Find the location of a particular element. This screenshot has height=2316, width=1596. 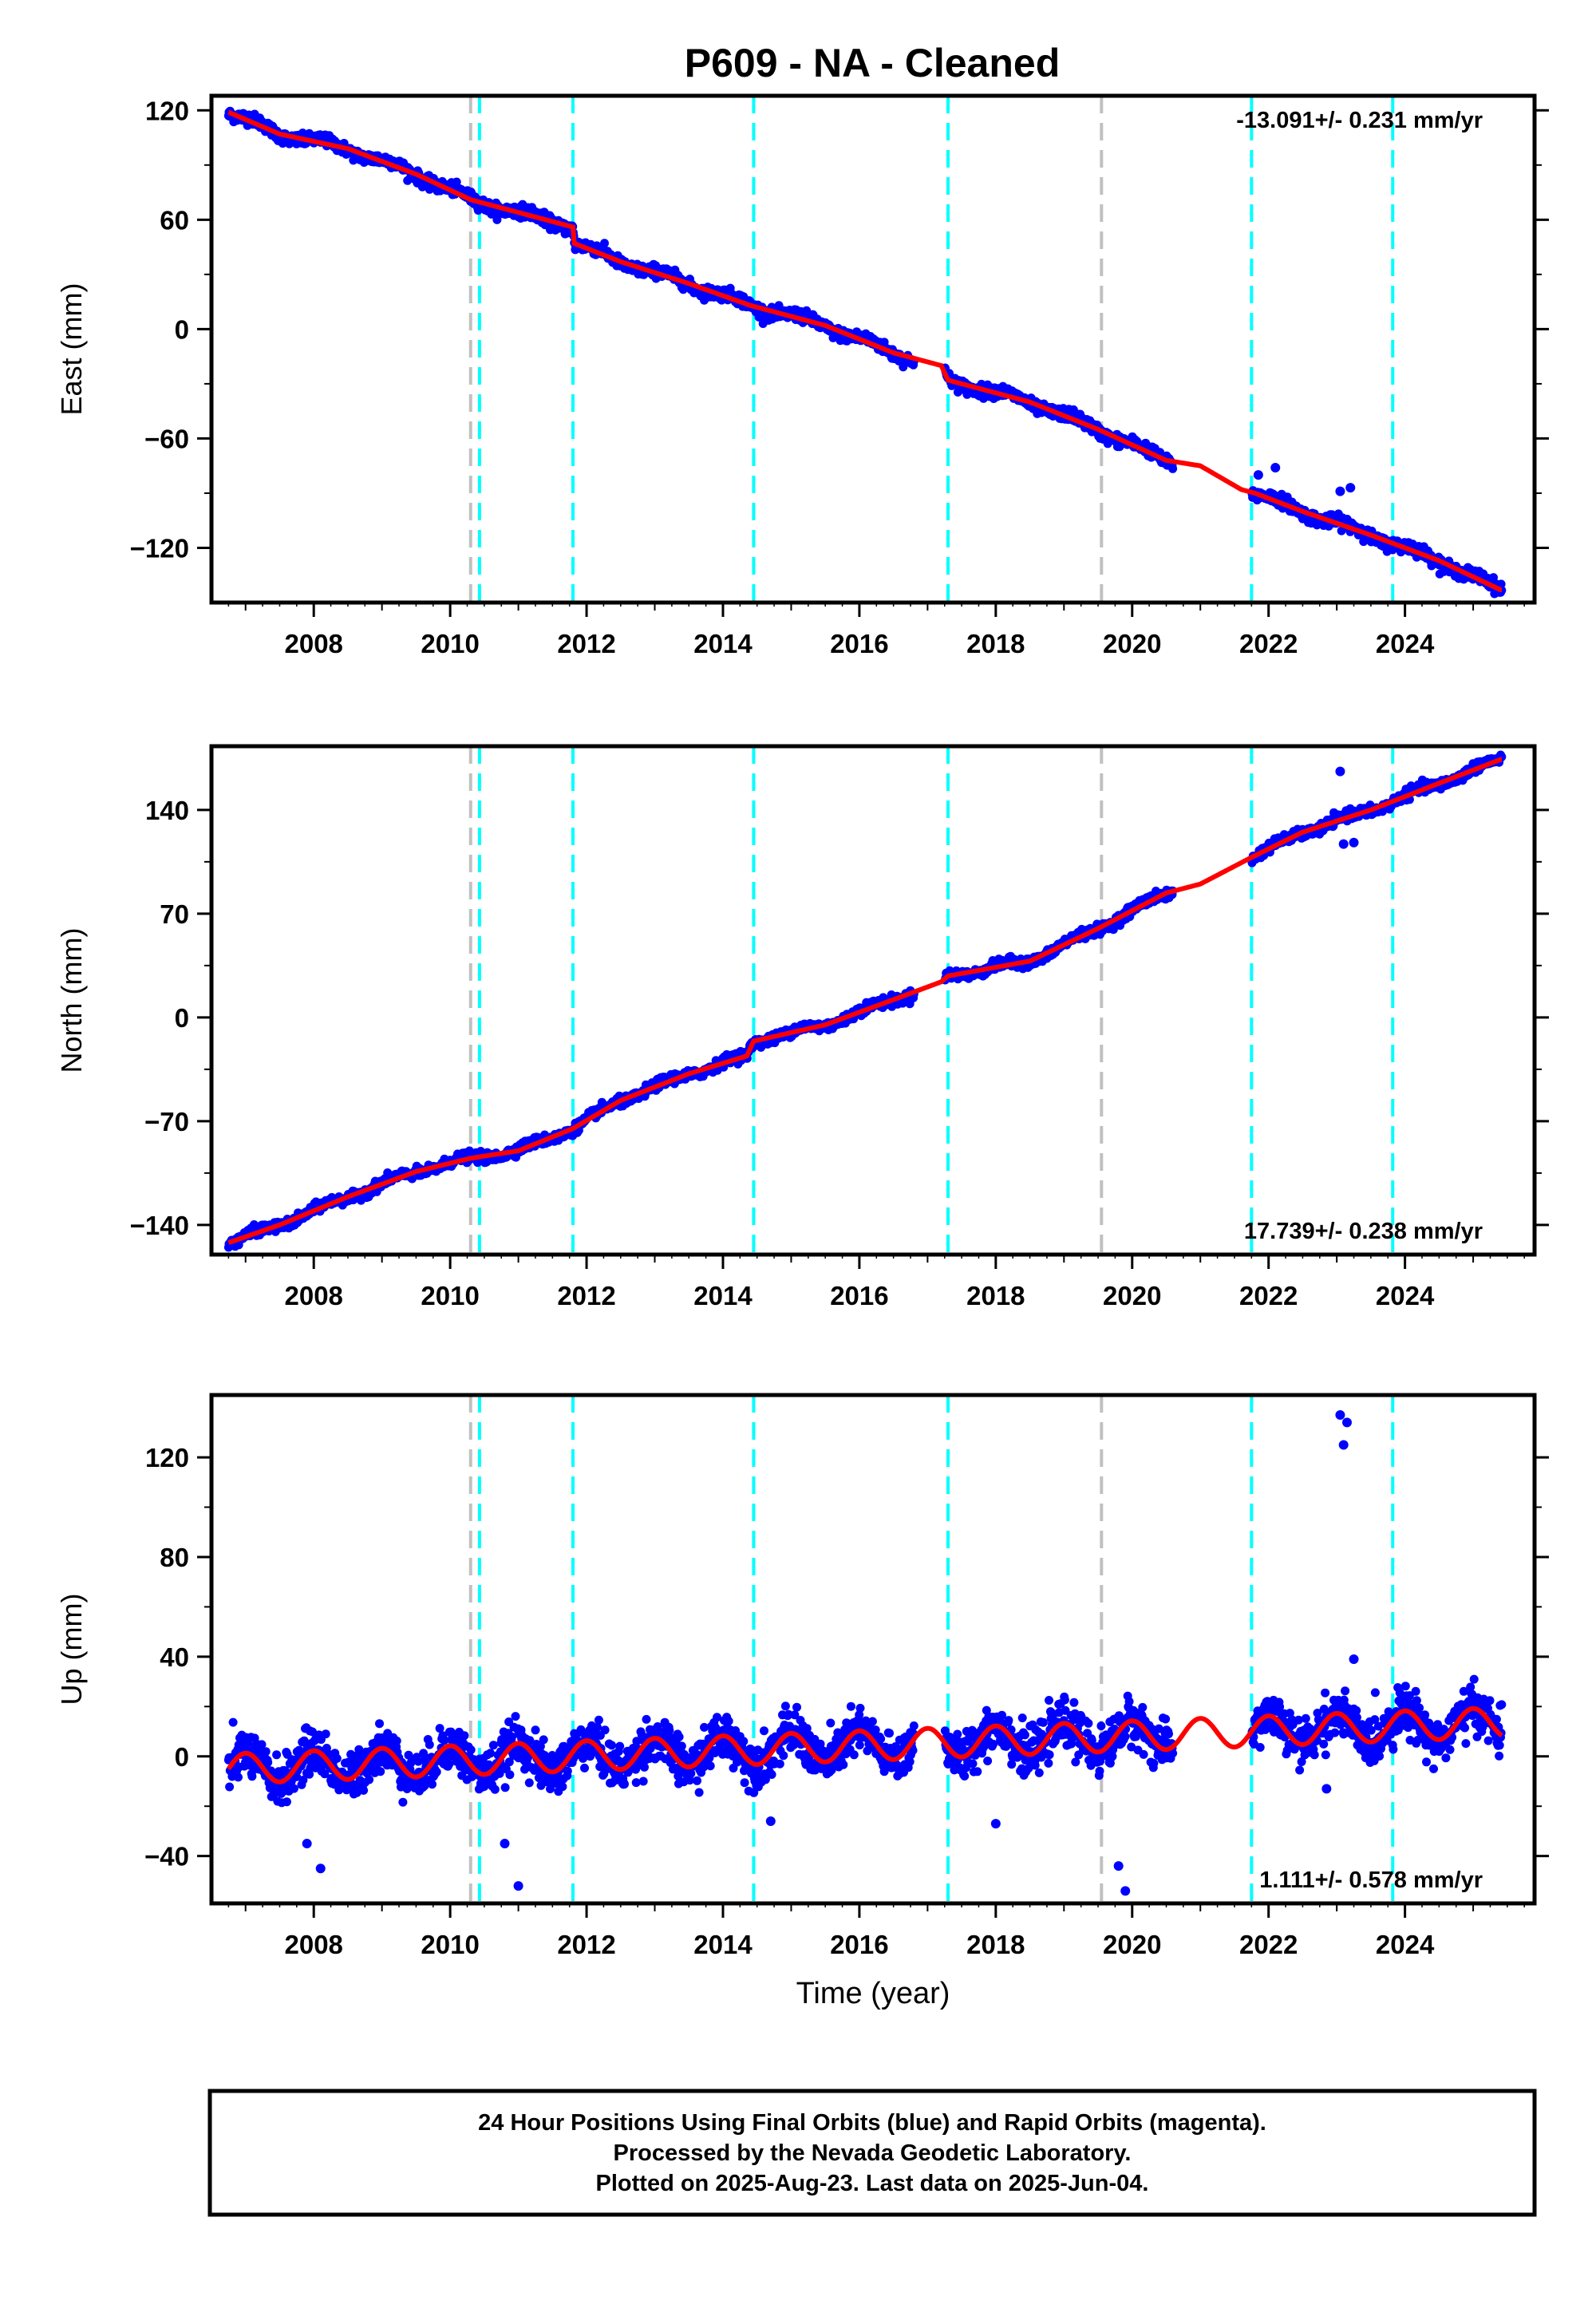

north-xtick-label: 2016 is located at coordinates (859, 1295).